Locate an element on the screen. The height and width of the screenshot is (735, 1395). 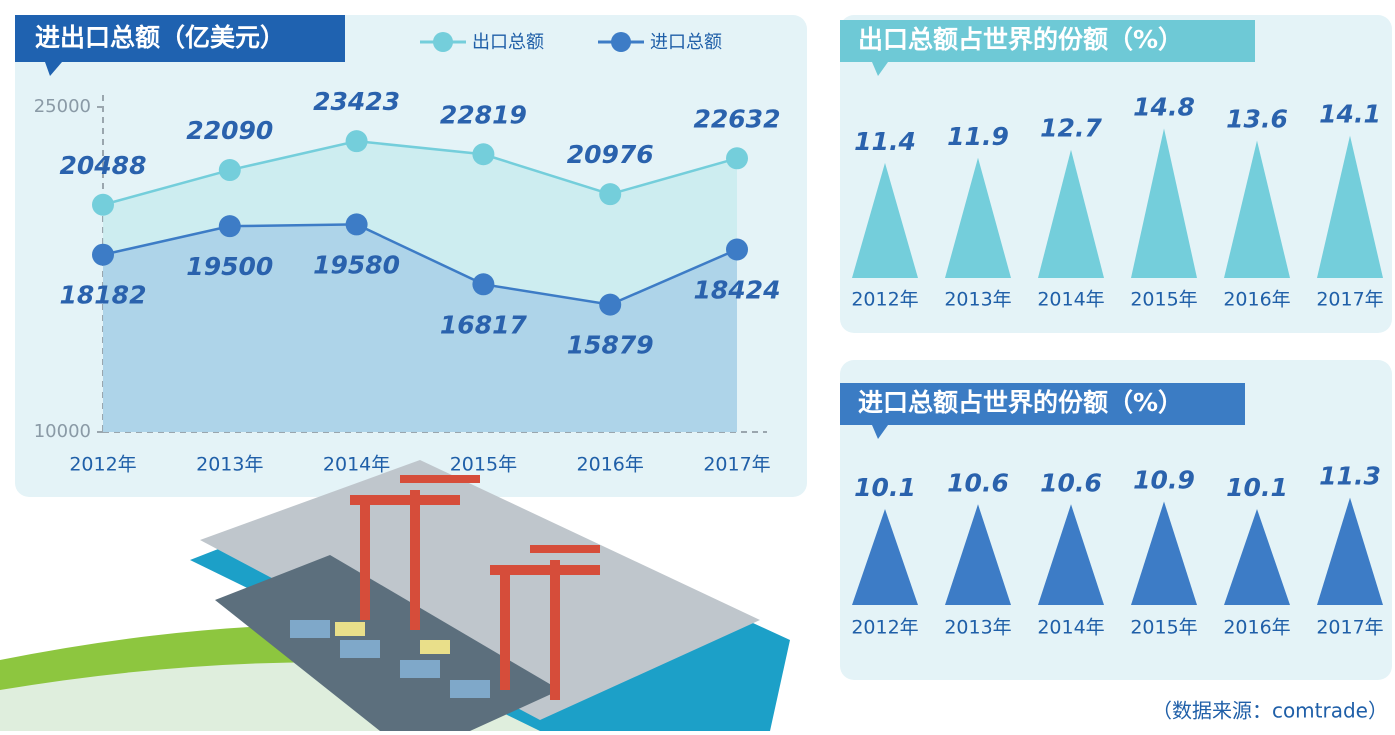
value-label: 11.9 is located at coordinates (978, 136).